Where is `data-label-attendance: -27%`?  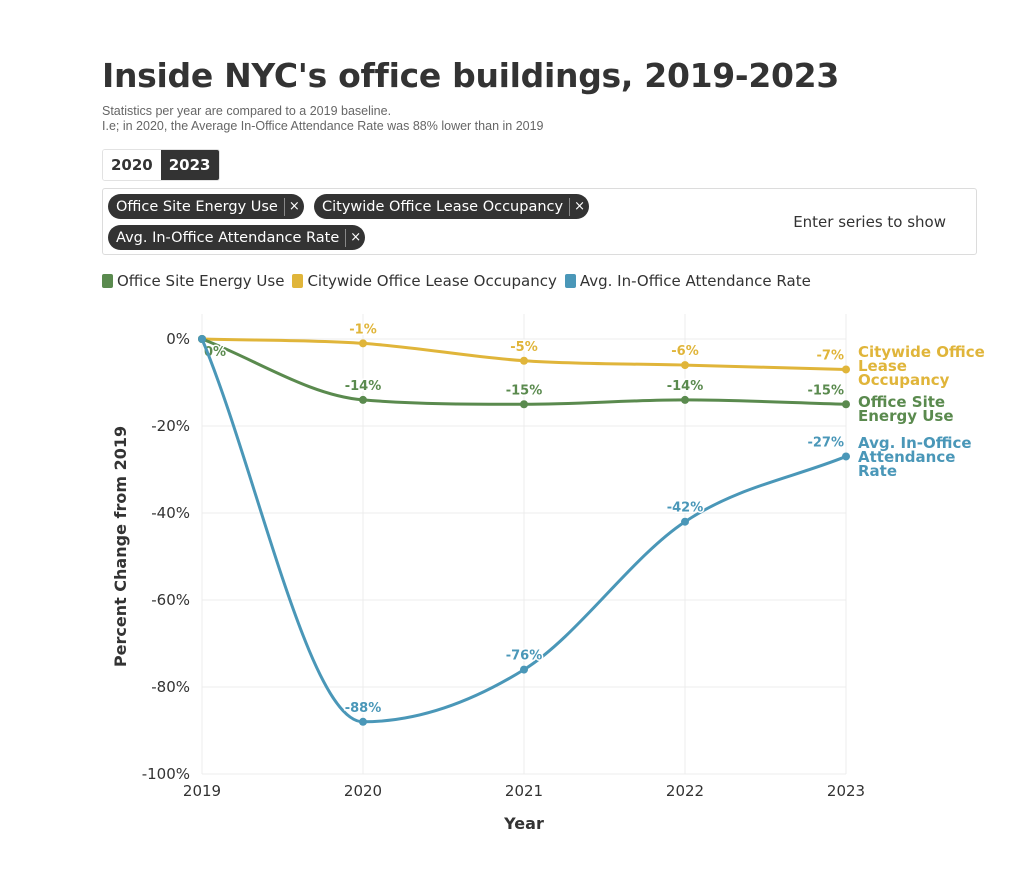
data-label-attendance: -27% is located at coordinates (825, 442).